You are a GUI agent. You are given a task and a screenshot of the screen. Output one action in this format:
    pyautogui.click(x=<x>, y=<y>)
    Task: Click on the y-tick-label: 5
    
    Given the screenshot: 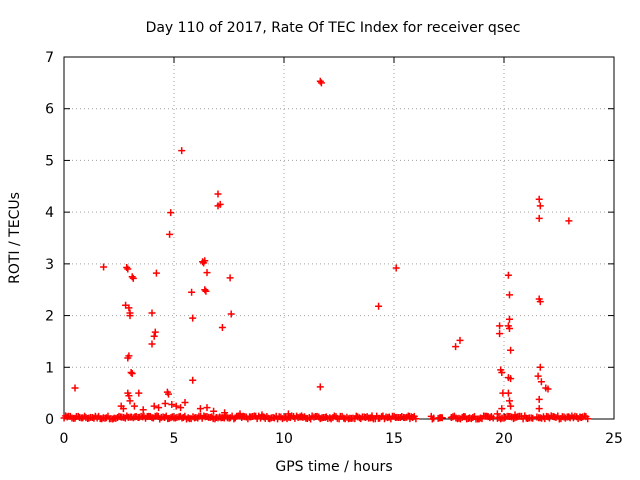 What is the action you would take?
    pyautogui.click(x=49, y=161)
    